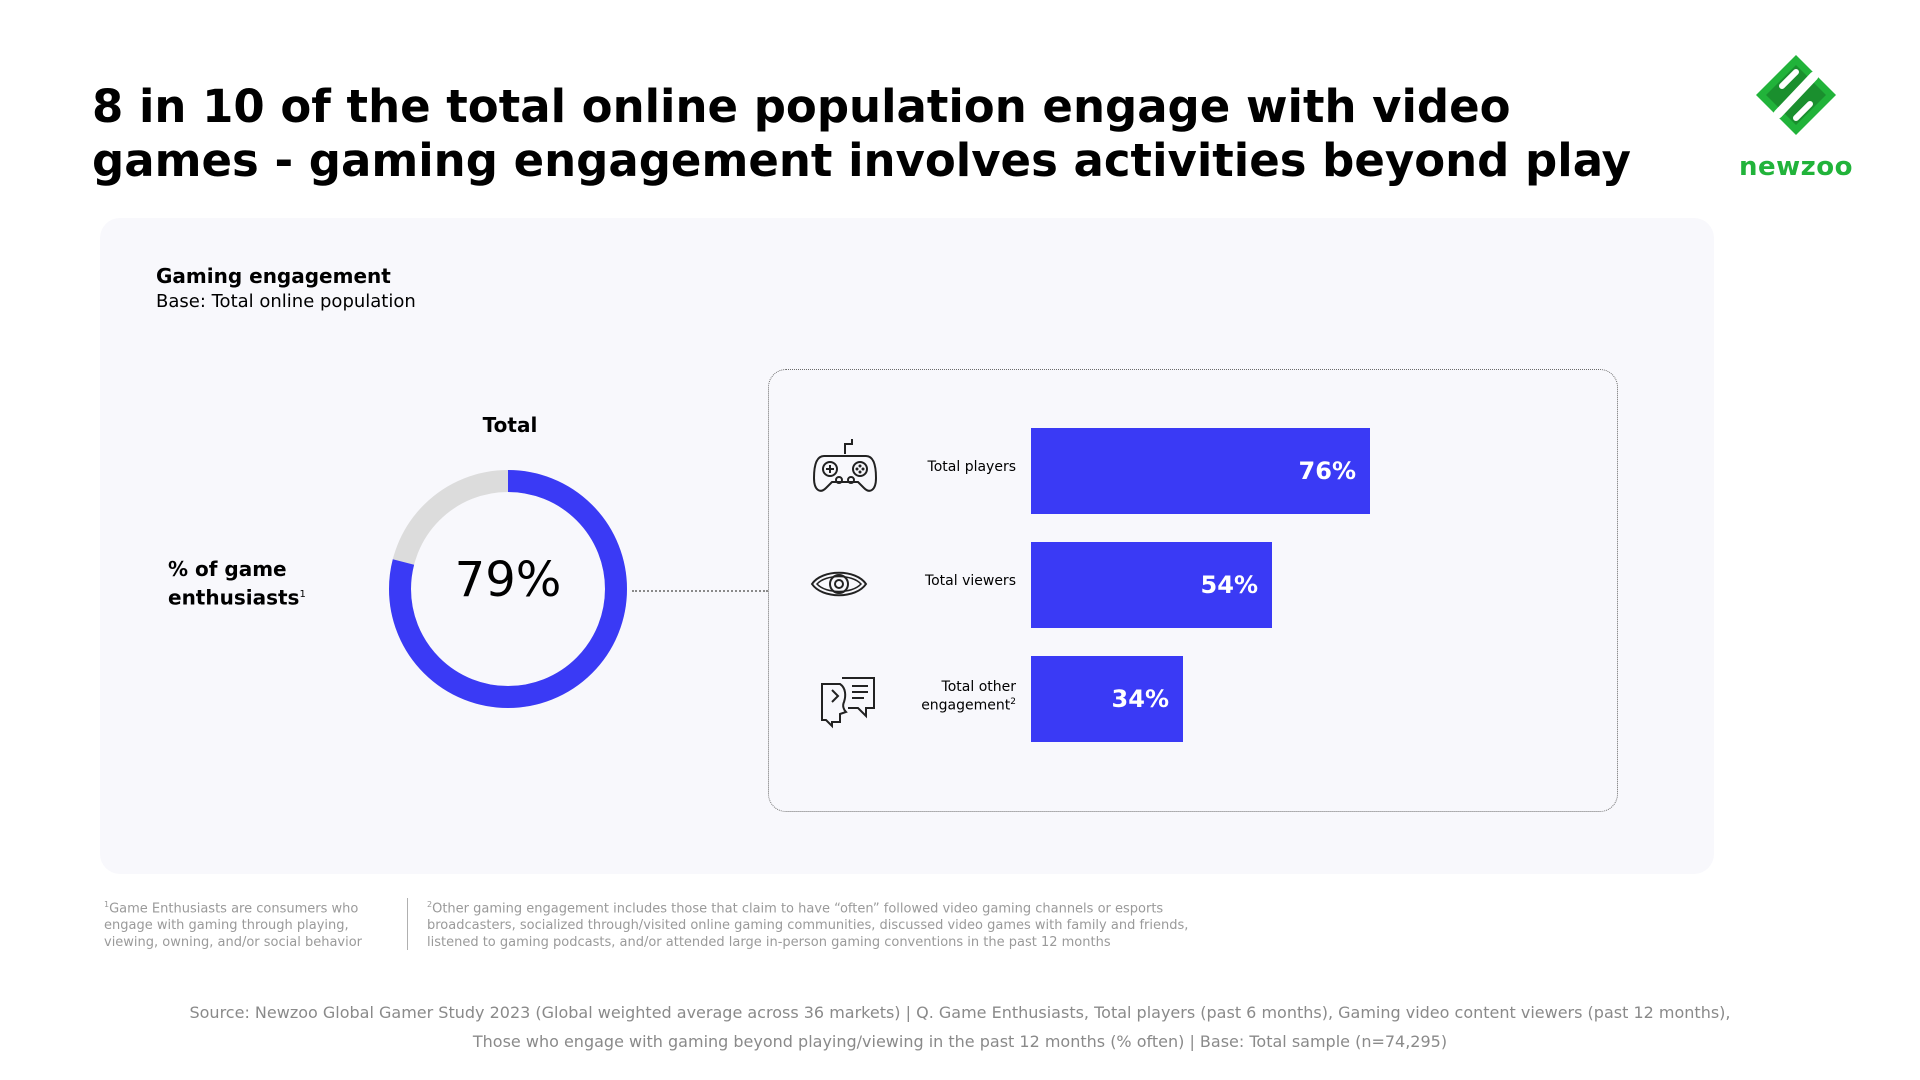 The height and width of the screenshot is (1080, 1920). What do you see at coordinates (227, 569) in the screenshot?
I see `donut-label-line-1: % of game` at bounding box center [227, 569].